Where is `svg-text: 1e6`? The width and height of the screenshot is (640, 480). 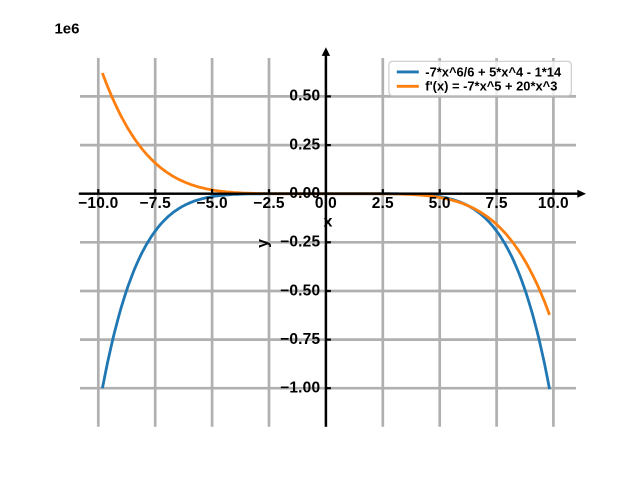 svg-text: 1e6 is located at coordinates (66, 28).